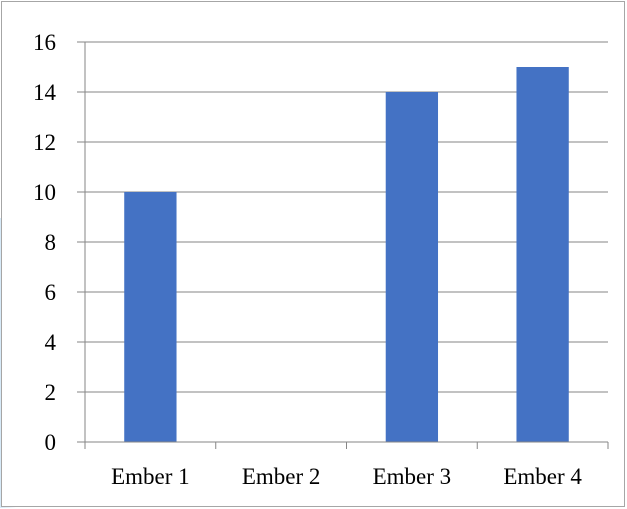 The height and width of the screenshot is (509, 627). What do you see at coordinates (51, 342) in the screenshot?
I see `y-tick-label: 4` at bounding box center [51, 342].